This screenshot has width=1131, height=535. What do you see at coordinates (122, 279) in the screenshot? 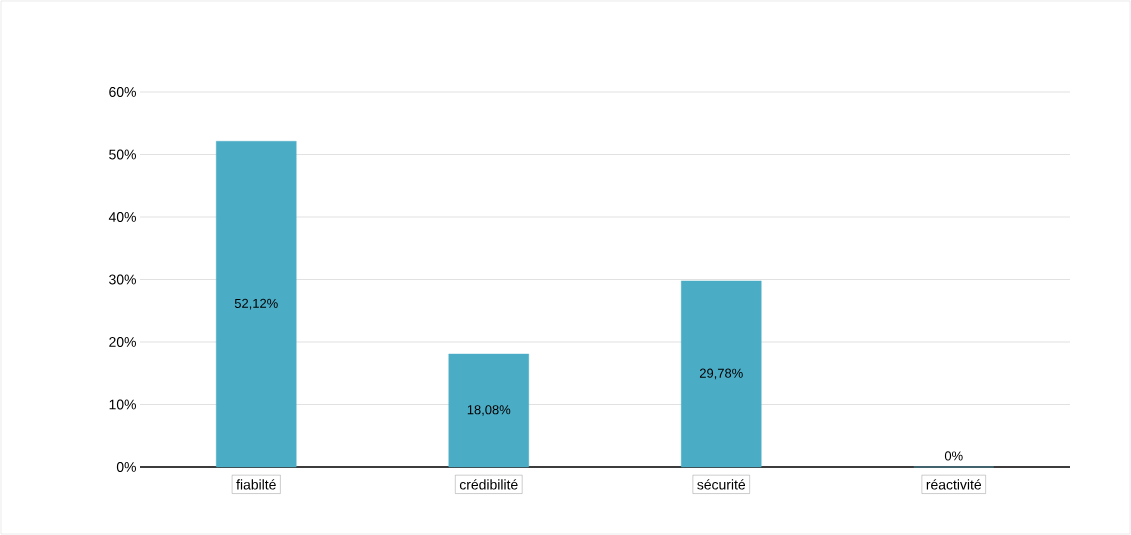
I see `y-tick-label: 30%` at bounding box center [122, 279].